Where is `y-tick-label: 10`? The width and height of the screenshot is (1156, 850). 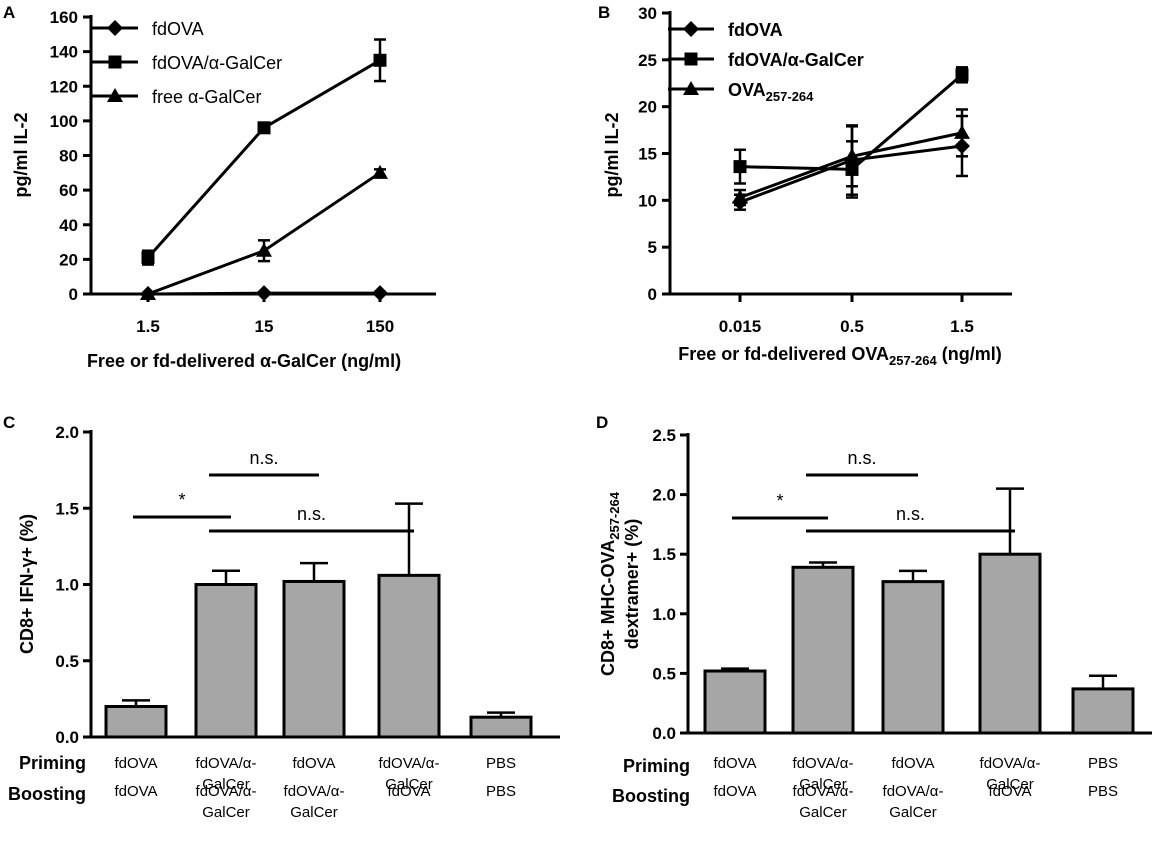 y-tick-label: 10 is located at coordinates (647, 200).